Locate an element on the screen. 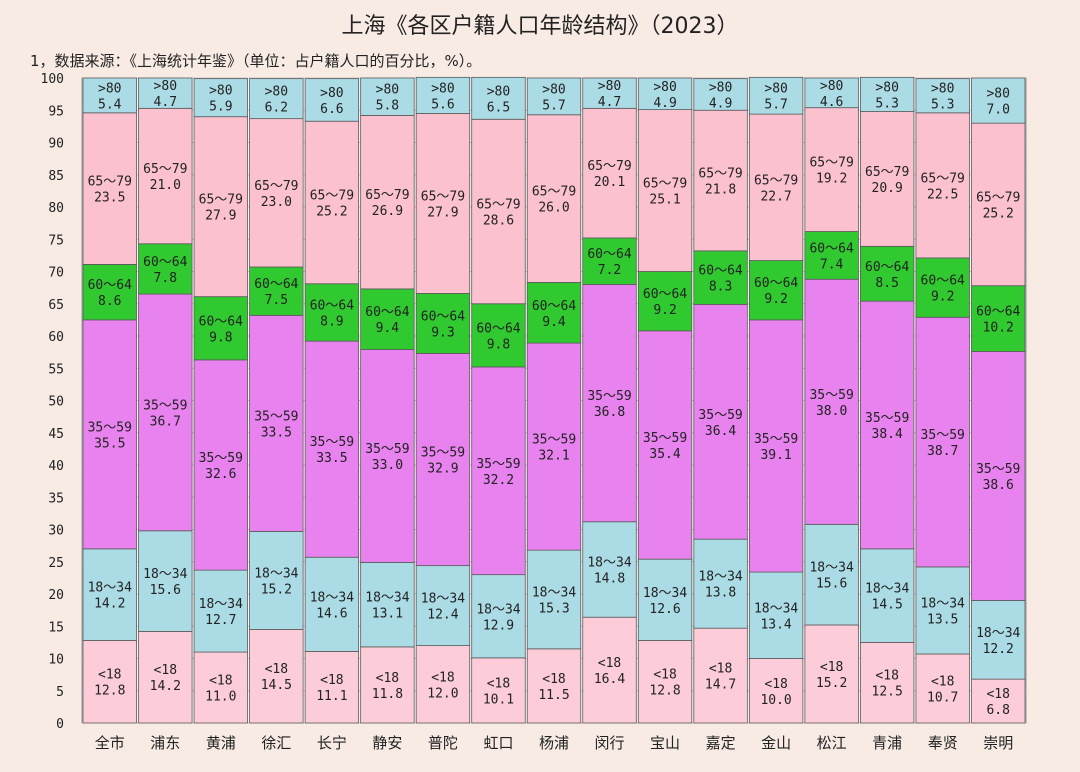 The image size is (1080, 772). segment-value: 12.9 is located at coordinates (498, 625).